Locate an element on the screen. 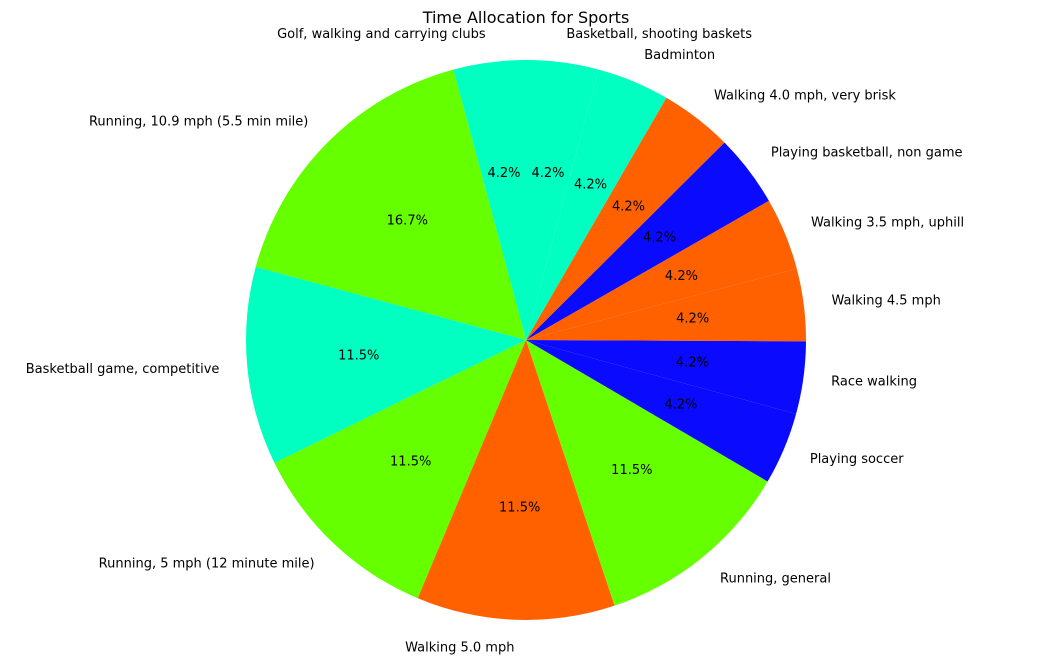 The height and width of the screenshot is (658, 1041). slice-category-label: Walking 4.5 mph is located at coordinates (886, 301).